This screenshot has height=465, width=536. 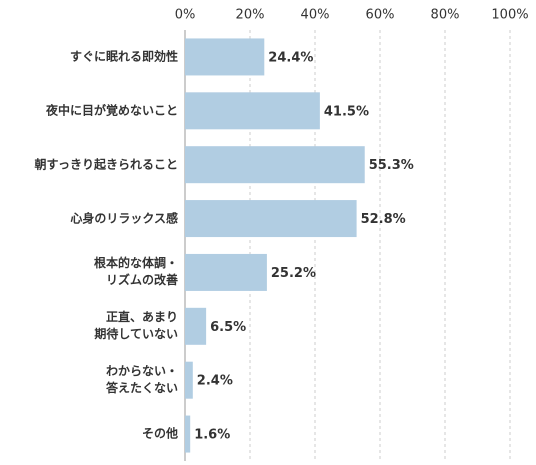 What do you see at coordinates (136, 326) in the screenshot?
I see `y-tick-label: 正直、あまり 期待していない` at bounding box center [136, 326].